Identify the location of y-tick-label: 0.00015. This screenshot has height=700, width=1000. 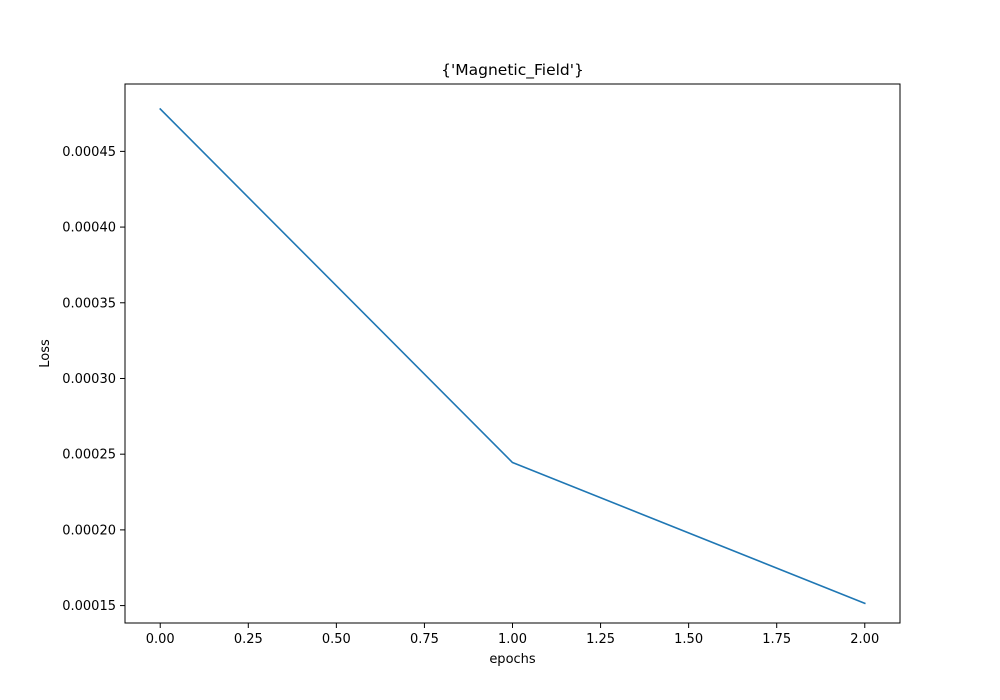
(89, 606).